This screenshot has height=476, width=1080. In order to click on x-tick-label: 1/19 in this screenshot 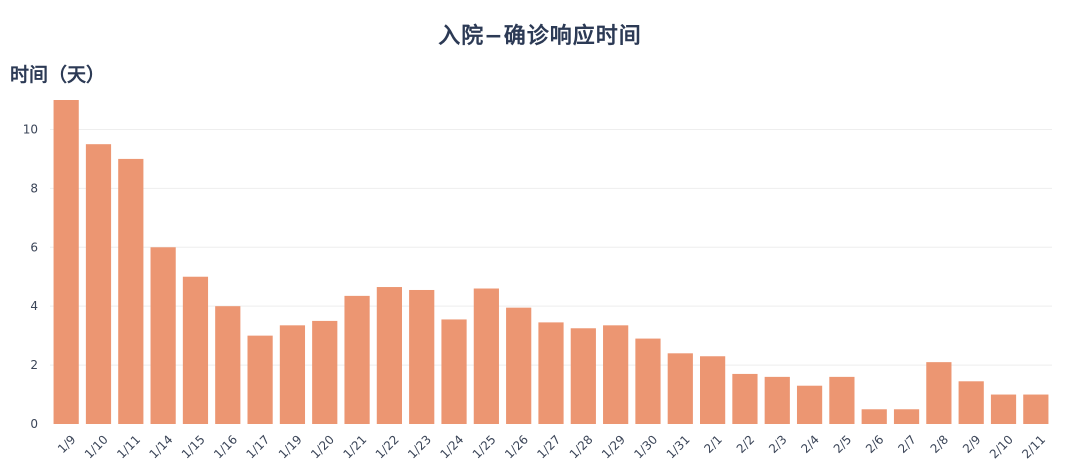, I will do `click(290, 446)`.